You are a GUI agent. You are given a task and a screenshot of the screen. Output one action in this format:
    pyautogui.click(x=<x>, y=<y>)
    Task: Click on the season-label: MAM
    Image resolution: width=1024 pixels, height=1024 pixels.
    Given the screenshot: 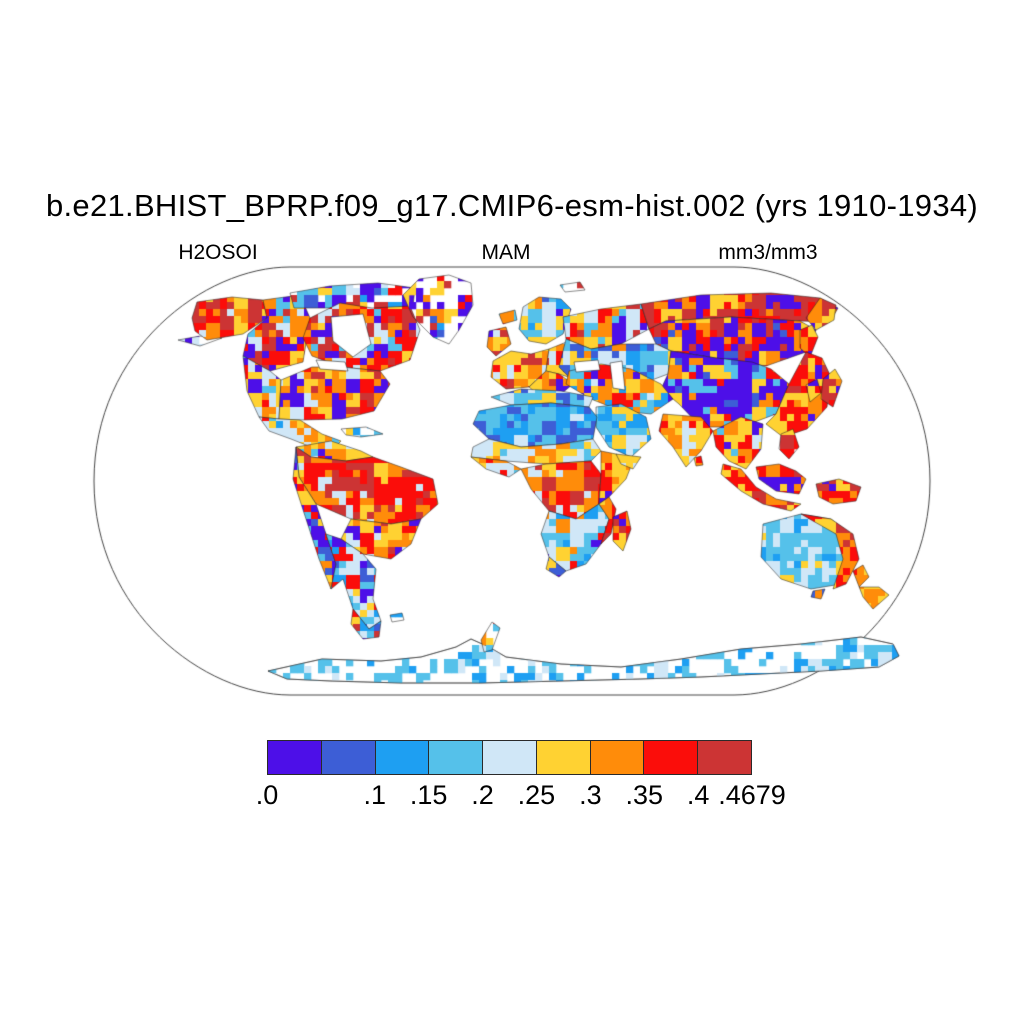 What is the action you would take?
    pyautogui.click(x=506, y=252)
    